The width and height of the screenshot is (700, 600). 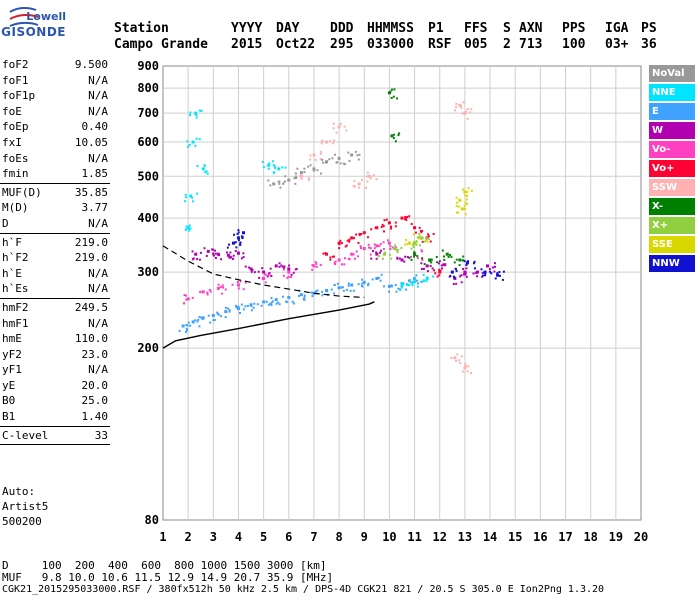 What do you see at coordinates (55, 233) in the screenshot?
I see `param-separator` at bounding box center [55, 233].